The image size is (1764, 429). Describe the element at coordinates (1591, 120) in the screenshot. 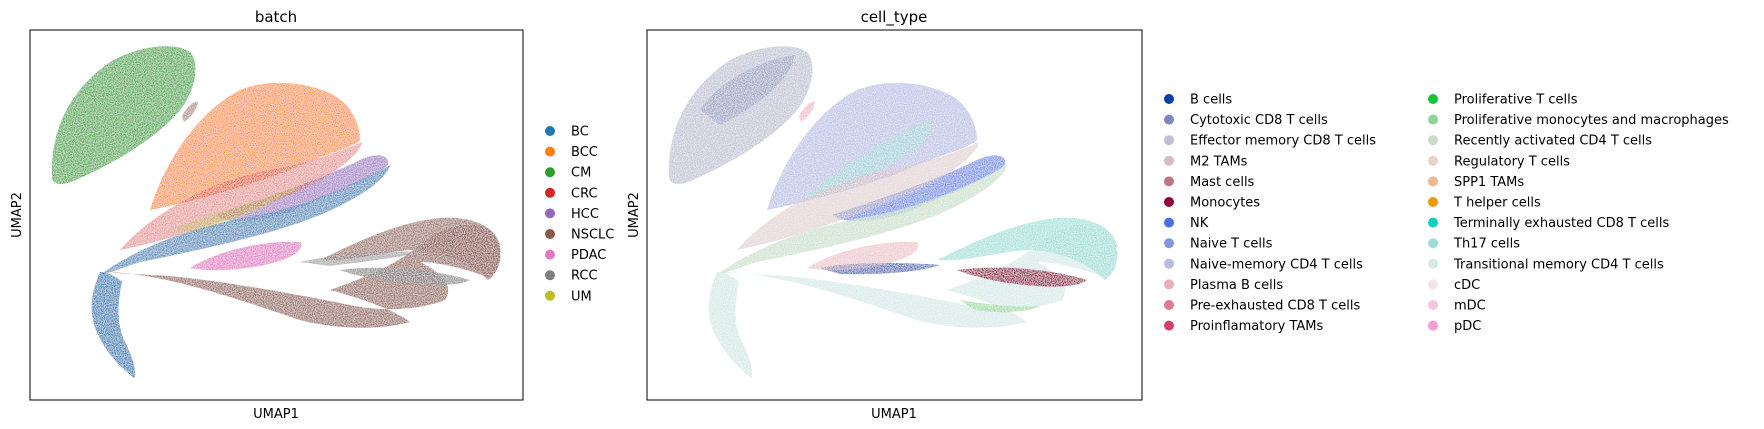

I see `legend-label: Proliferative monocytes and macrophages` at that location.